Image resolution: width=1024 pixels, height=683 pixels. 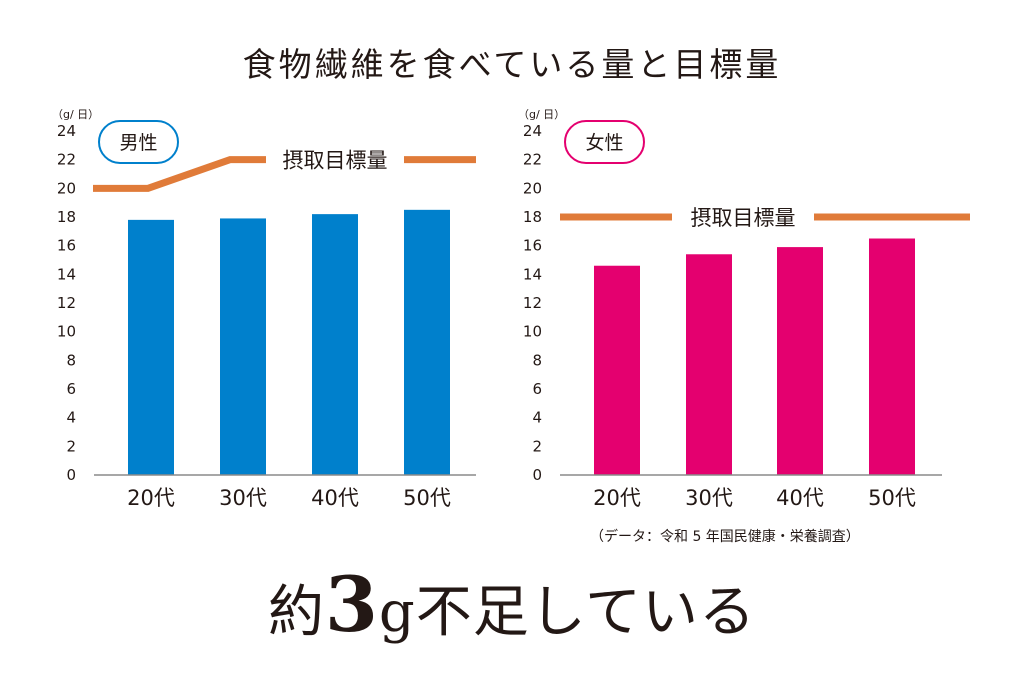 I want to click on group-label: 男性, so click(x=138, y=143).